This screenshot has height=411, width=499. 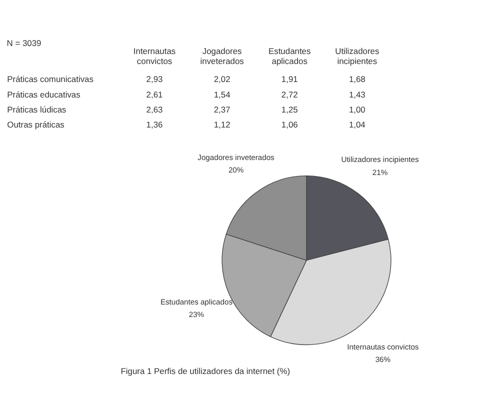 I want to click on slice-label: Utilizadores incipientes, so click(x=380, y=159).